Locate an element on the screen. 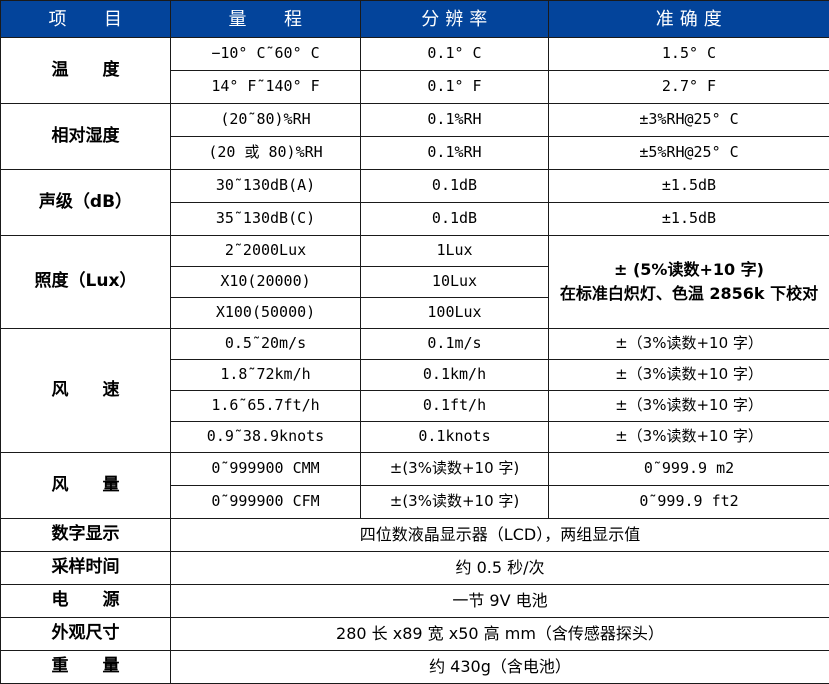 Image resolution: width=829 pixels, height=684 pixels. table-row: 数字显示 四位数液晶显示器（LCD），两组显示值 is located at coordinates (415, 535).